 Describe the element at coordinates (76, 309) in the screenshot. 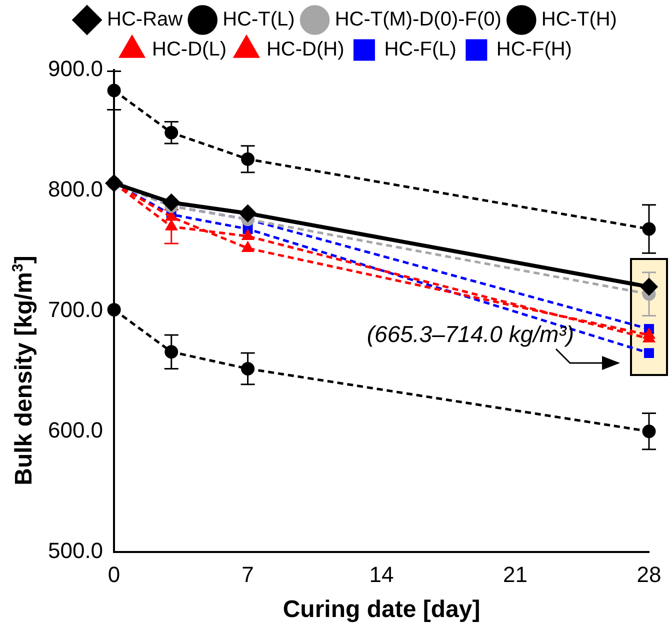

I see `y-tick-label: 700.0` at that location.